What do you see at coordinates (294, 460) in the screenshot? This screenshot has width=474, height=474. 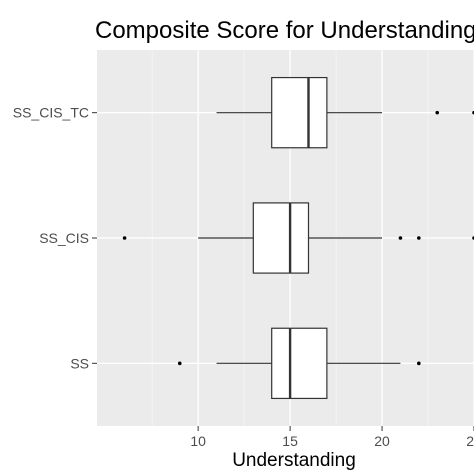 I see `x-axis-title: Understanding` at bounding box center [294, 460].